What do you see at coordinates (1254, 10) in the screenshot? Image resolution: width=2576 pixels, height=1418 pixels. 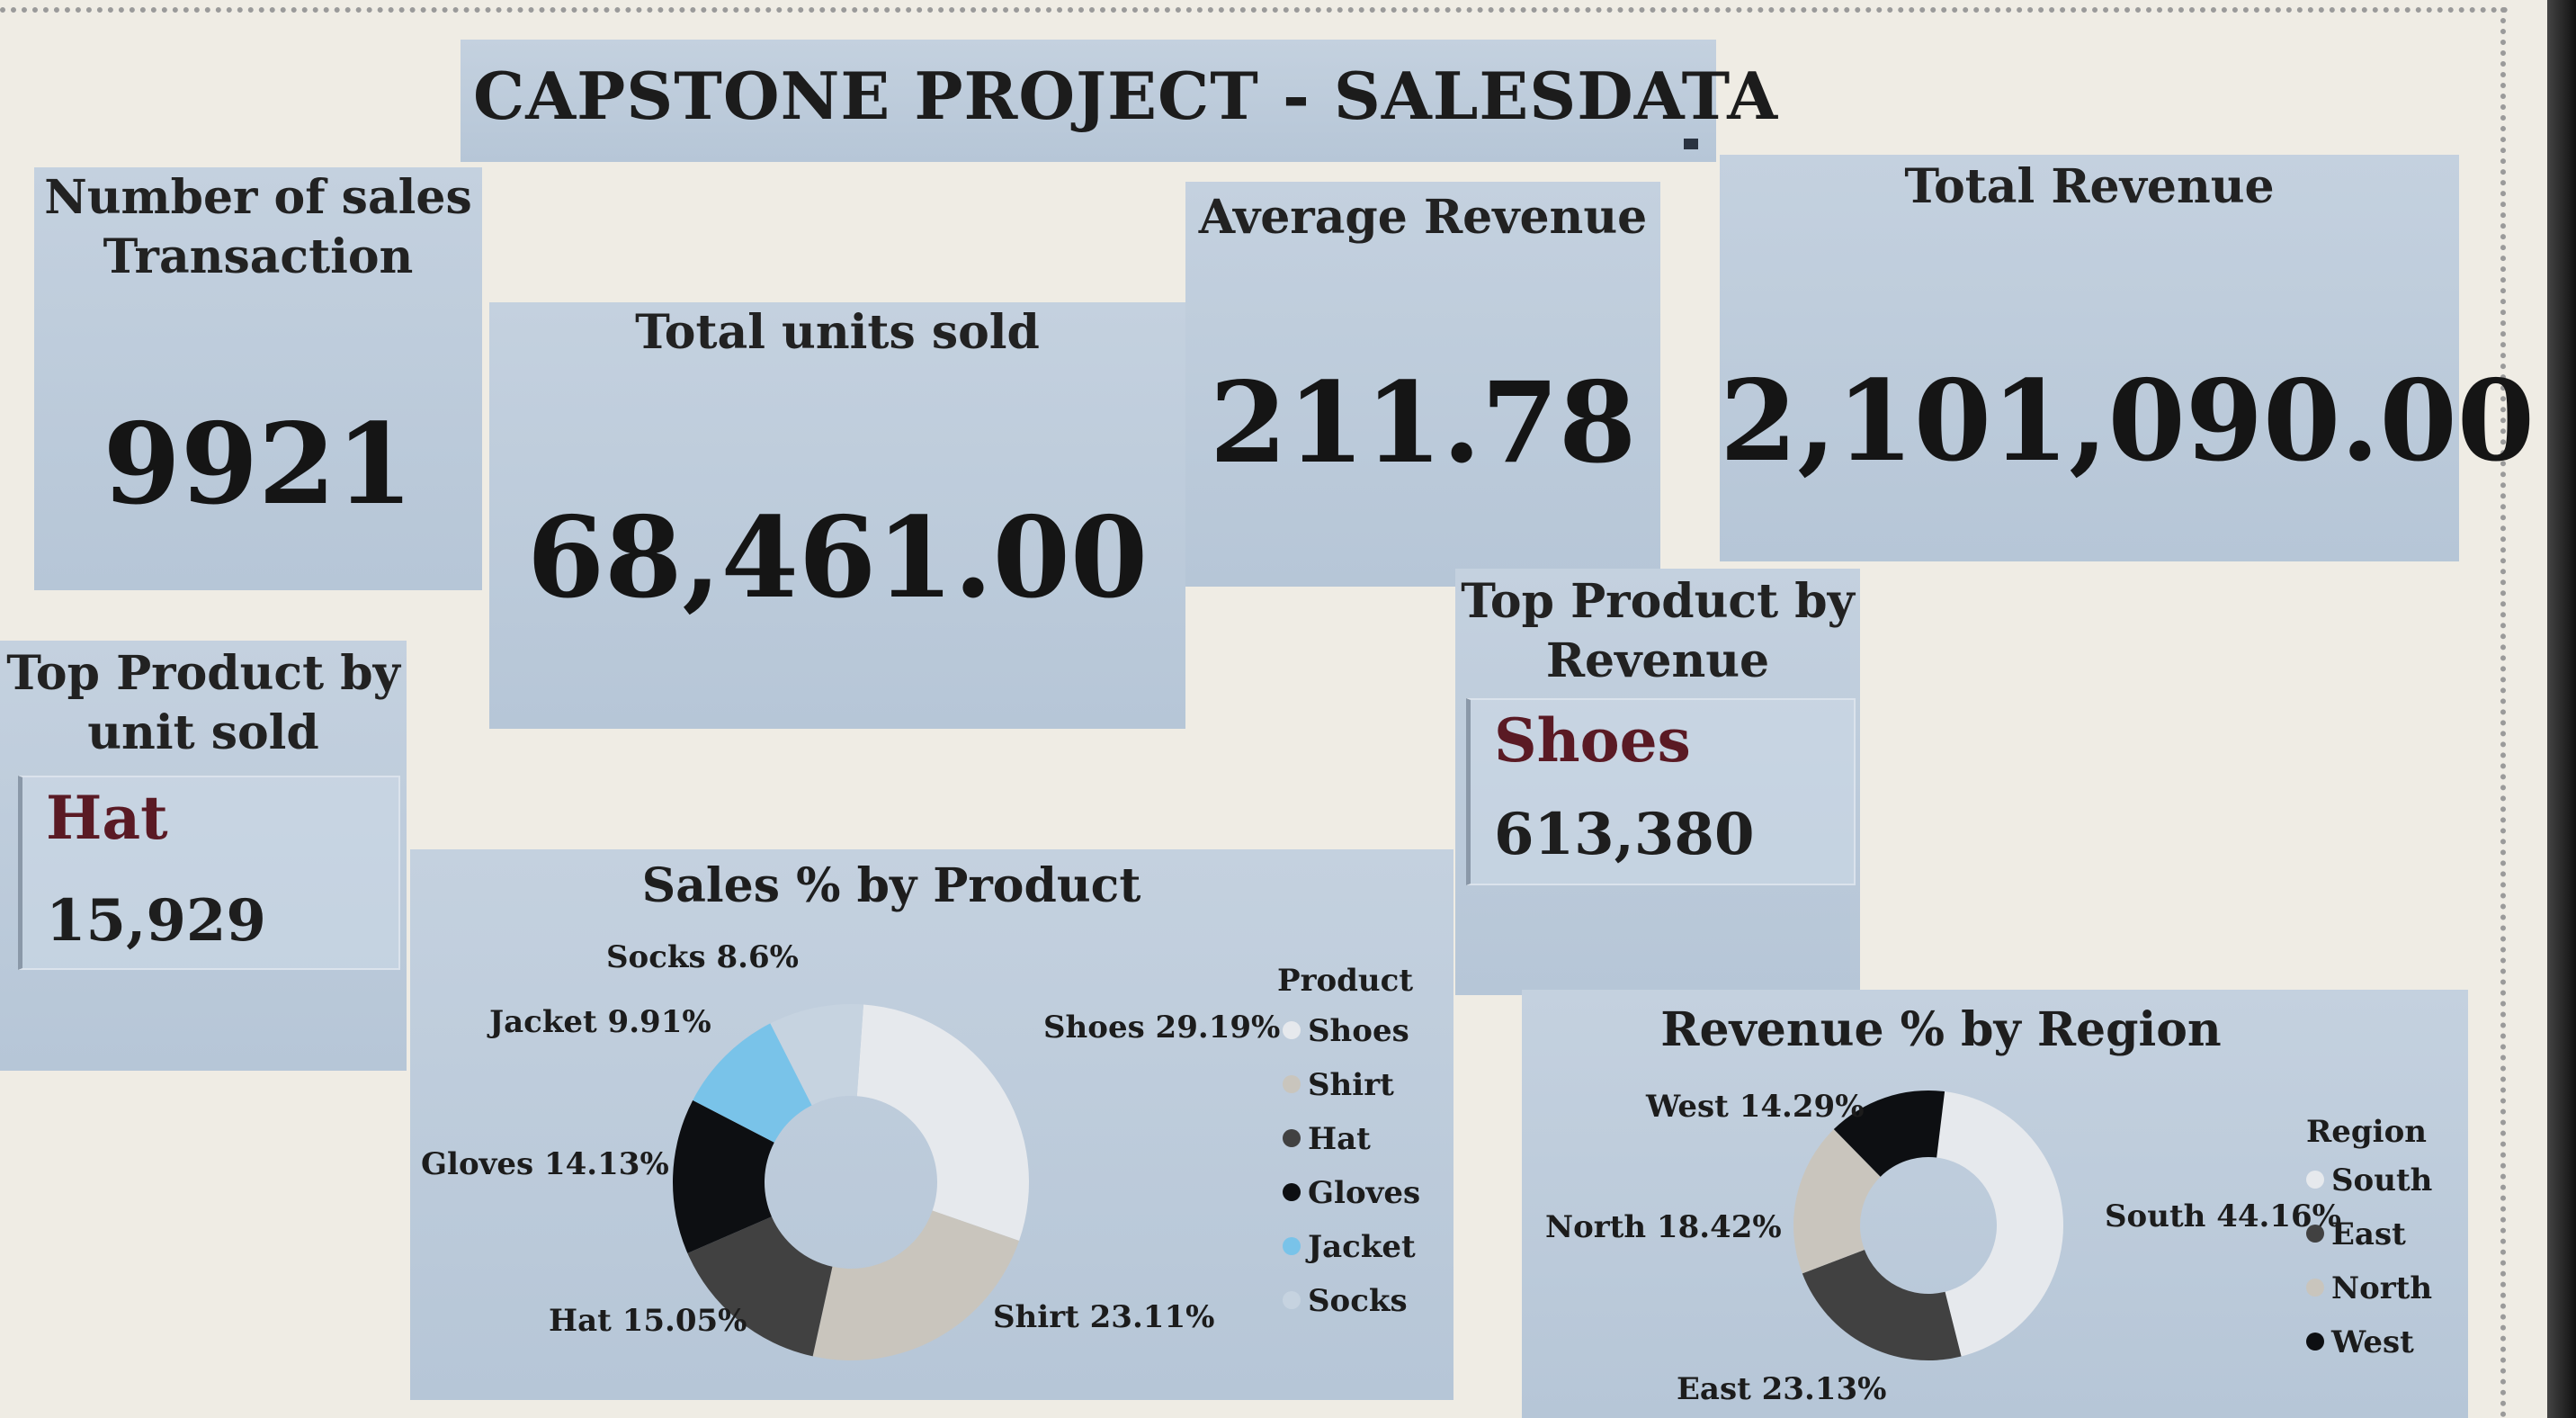 I see `top-dotted-border` at bounding box center [1254, 10].